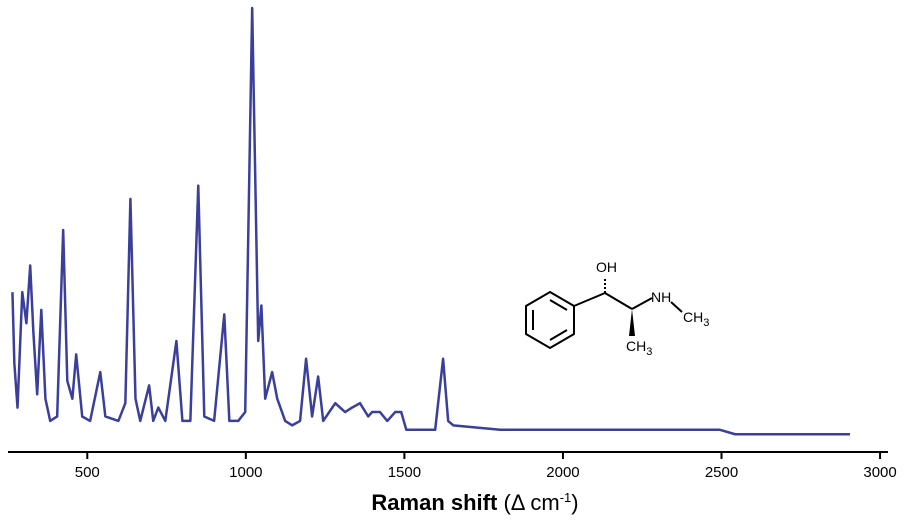 This screenshot has height=520, width=906. I want to click on x-tick-label: 3000, so click(879, 472).